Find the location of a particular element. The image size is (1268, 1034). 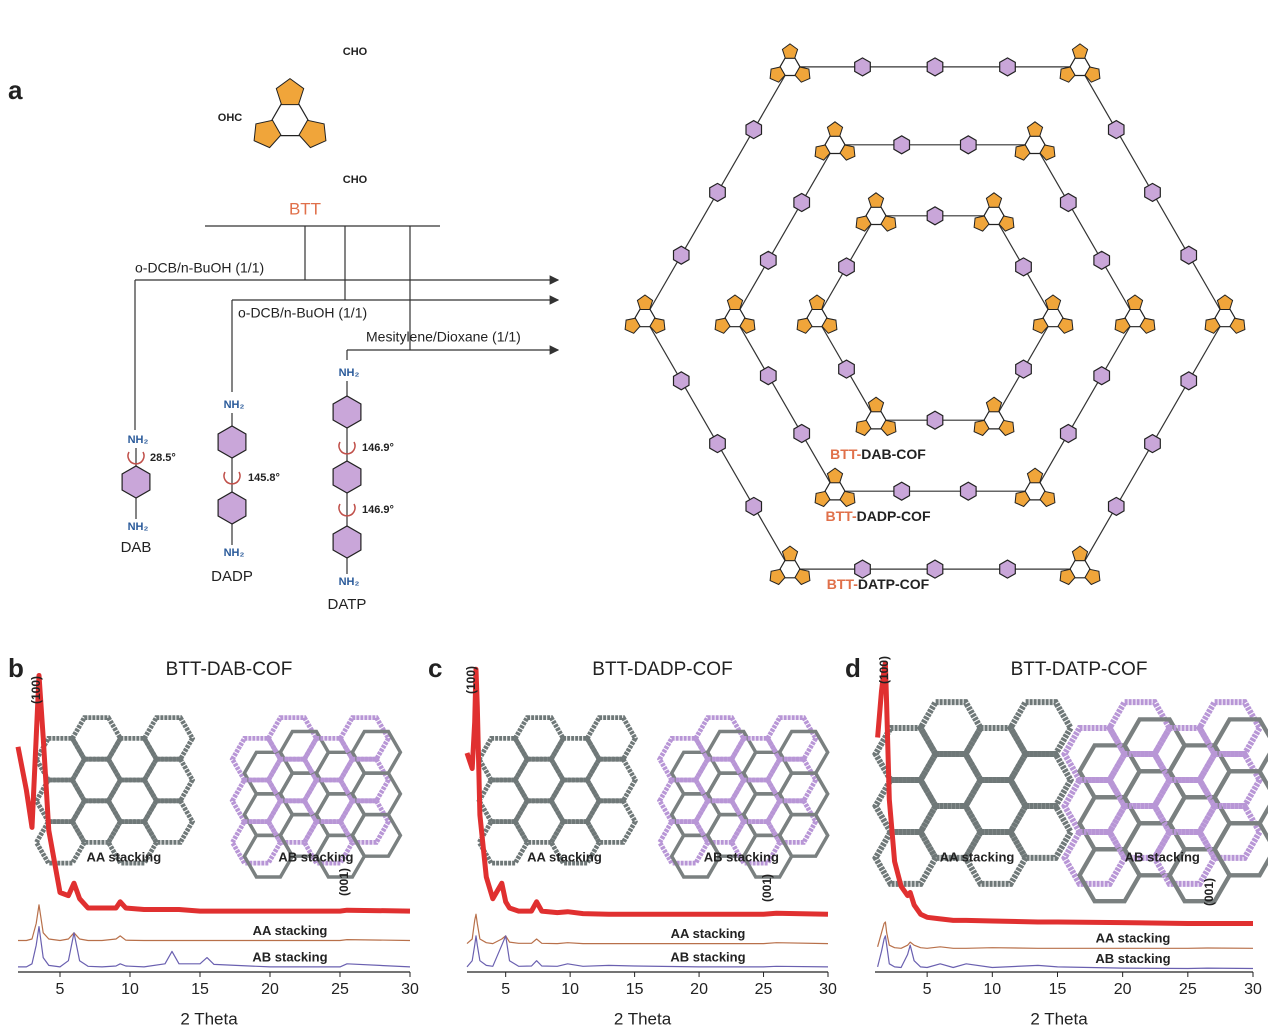

panel-label: b is located at coordinates (16, 668).